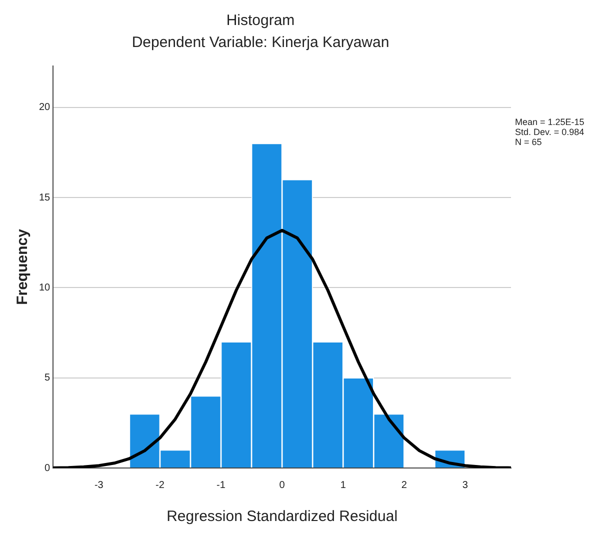 This screenshot has width=597, height=538. Describe the element at coordinates (465, 485) in the screenshot. I see `x-tick-label: 3` at that location.